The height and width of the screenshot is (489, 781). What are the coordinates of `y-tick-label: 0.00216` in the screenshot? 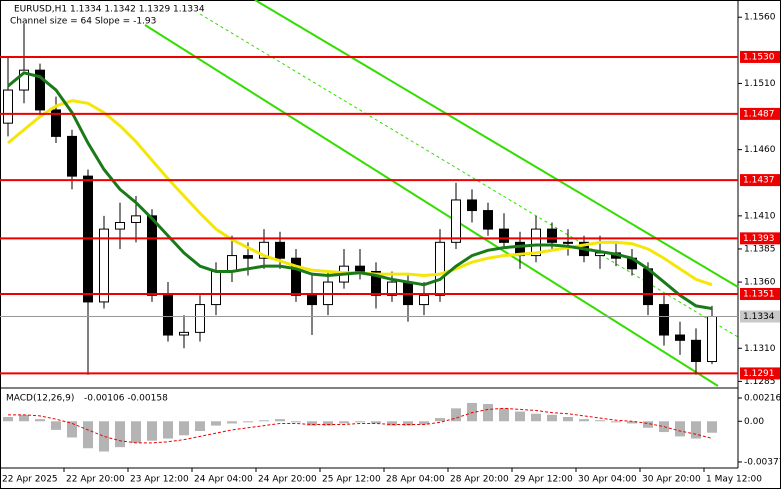 It's located at (762, 398).